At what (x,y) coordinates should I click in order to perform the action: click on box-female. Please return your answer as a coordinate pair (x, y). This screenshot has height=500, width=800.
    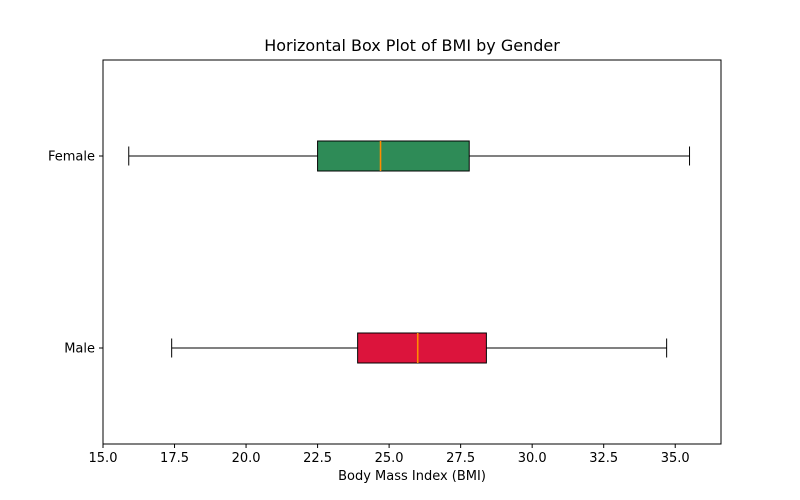
    Looking at the image, I should click on (393, 156).